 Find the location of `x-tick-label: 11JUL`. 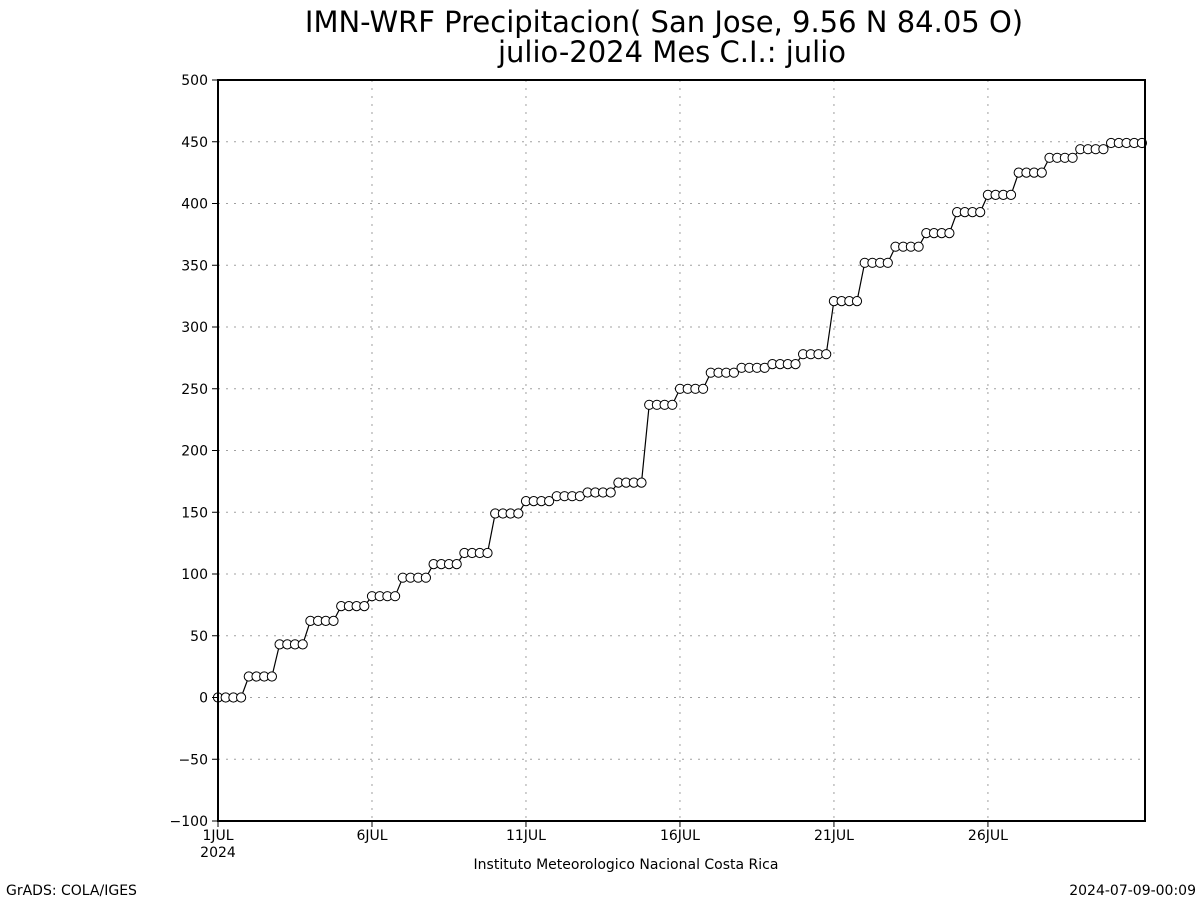

x-tick-label: 11JUL is located at coordinates (526, 836).